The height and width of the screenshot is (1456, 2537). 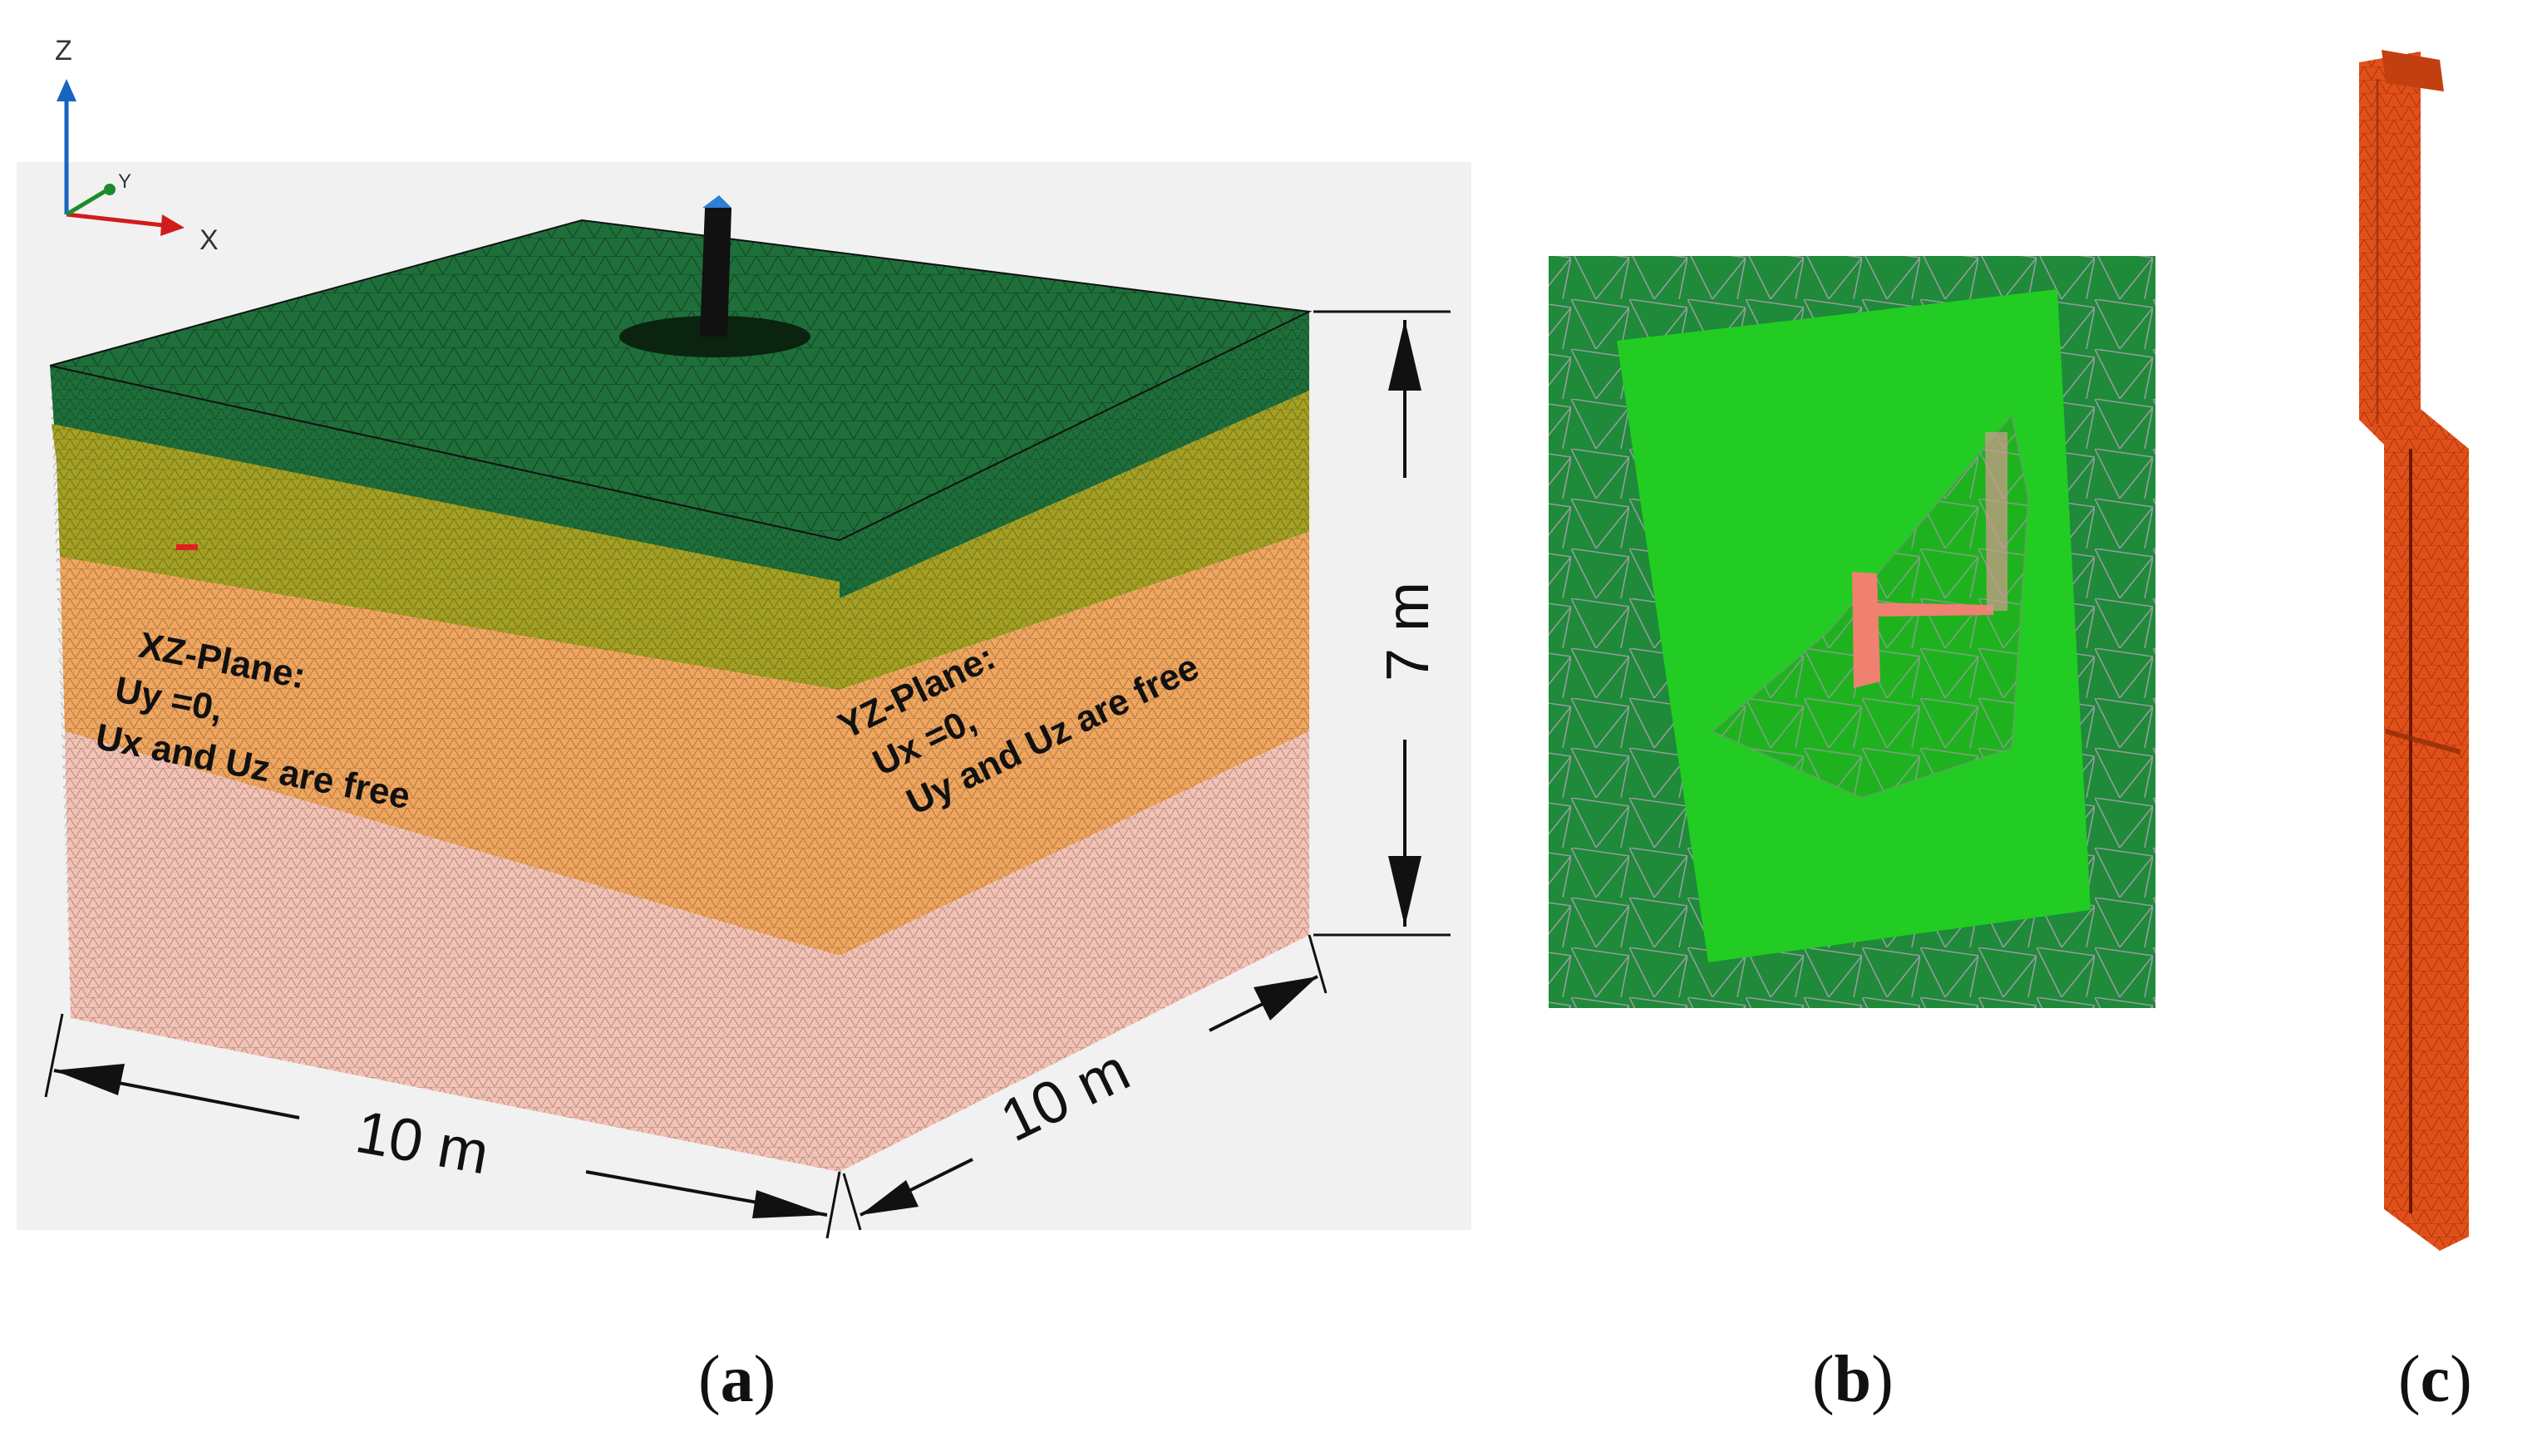 I want to click on pile-tip-flange, so click(x=1866, y=630).